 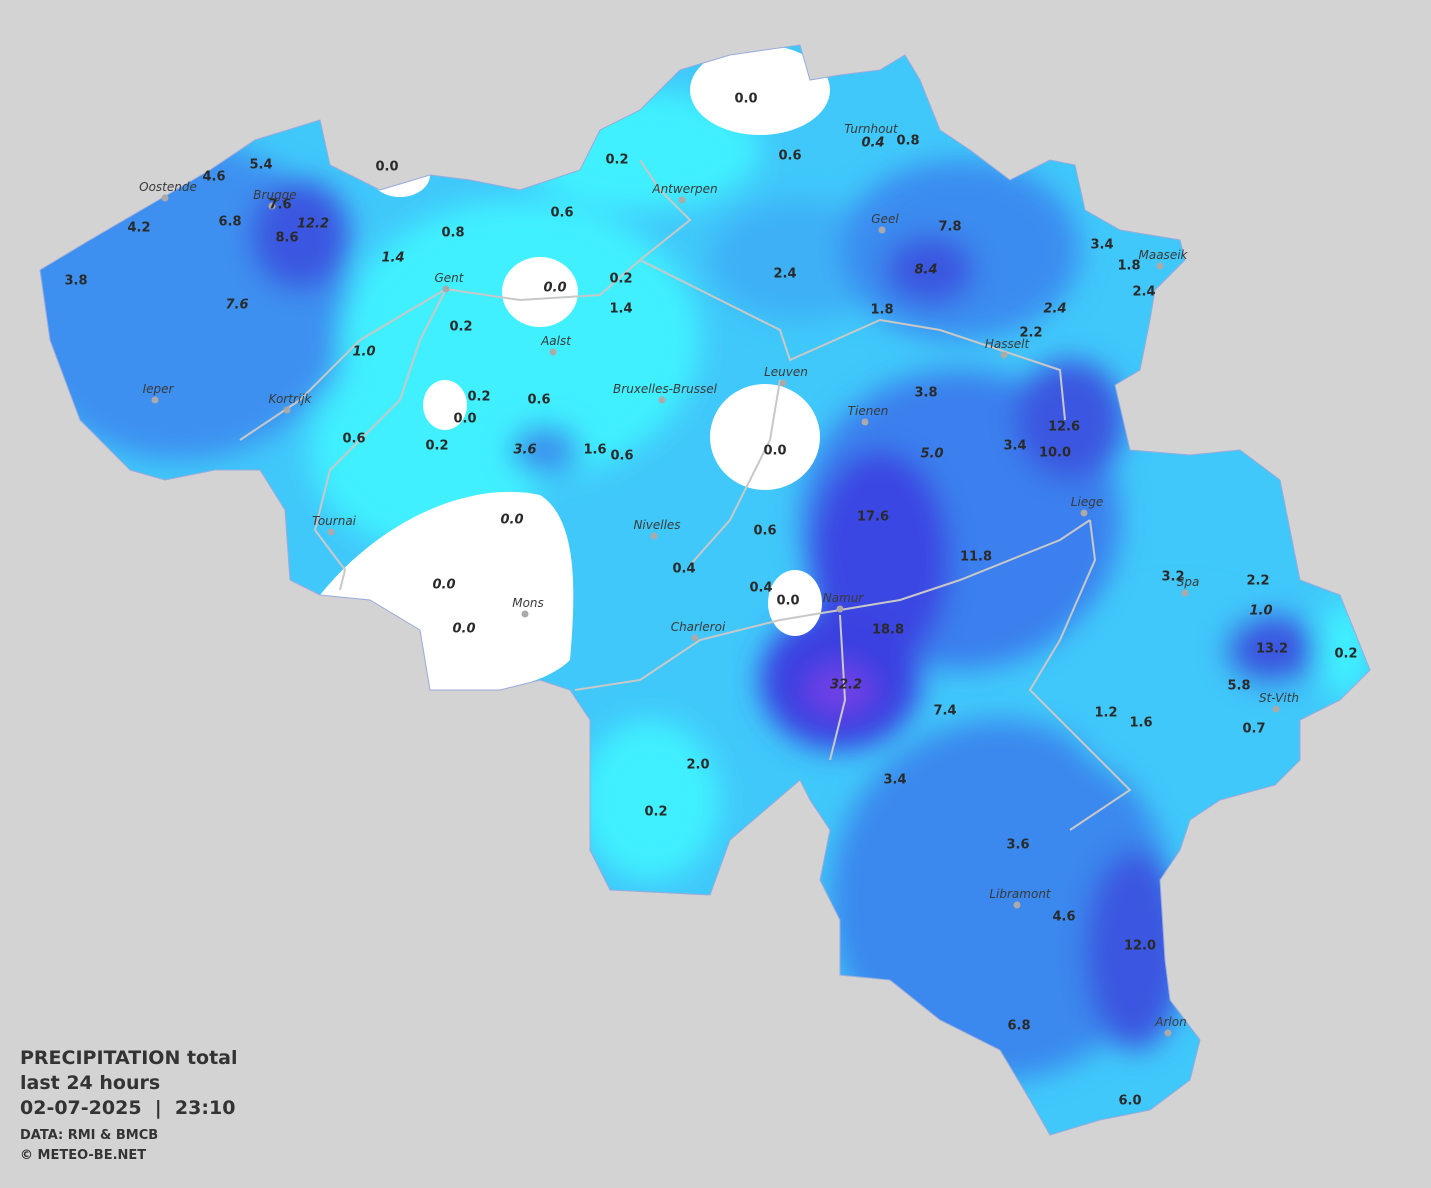 What do you see at coordinates (138, 228) in the screenshot?
I see `station-reading: 4.2` at bounding box center [138, 228].